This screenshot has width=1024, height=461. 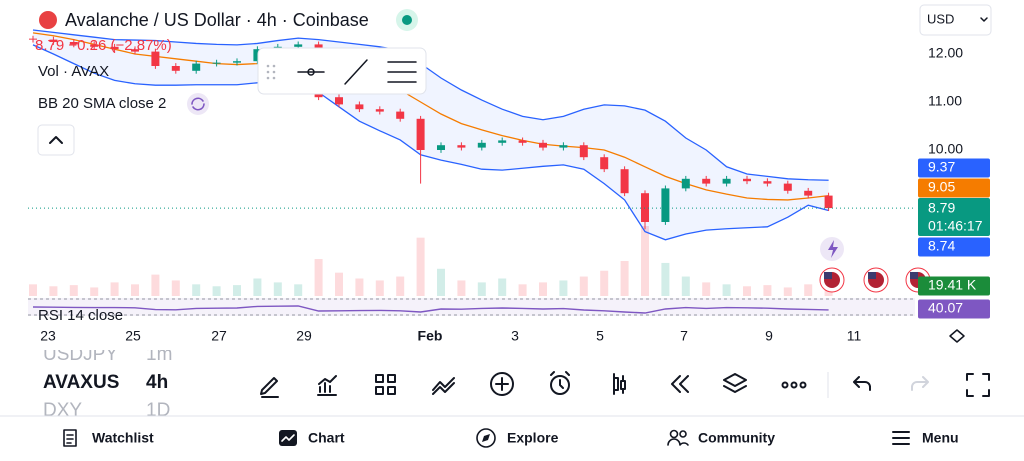 What do you see at coordinates (48, 336) in the screenshot?
I see `x-tick-label: 23` at bounding box center [48, 336].